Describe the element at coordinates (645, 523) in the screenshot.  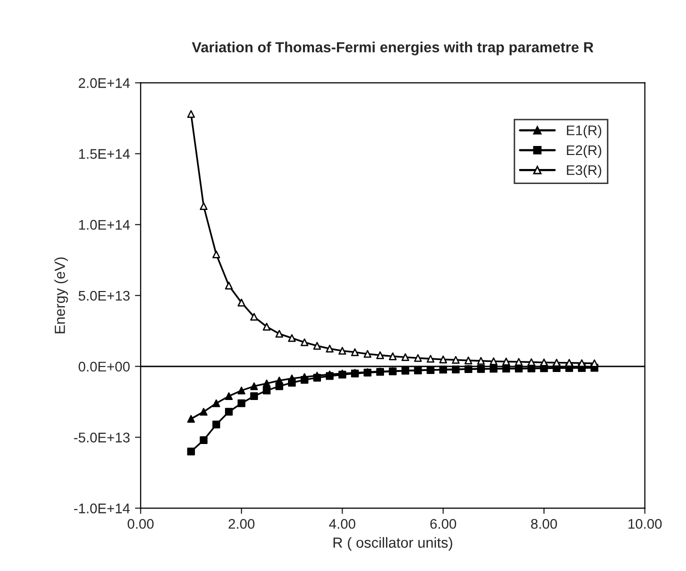
I see `x-tick-label: 10.00` at that location.